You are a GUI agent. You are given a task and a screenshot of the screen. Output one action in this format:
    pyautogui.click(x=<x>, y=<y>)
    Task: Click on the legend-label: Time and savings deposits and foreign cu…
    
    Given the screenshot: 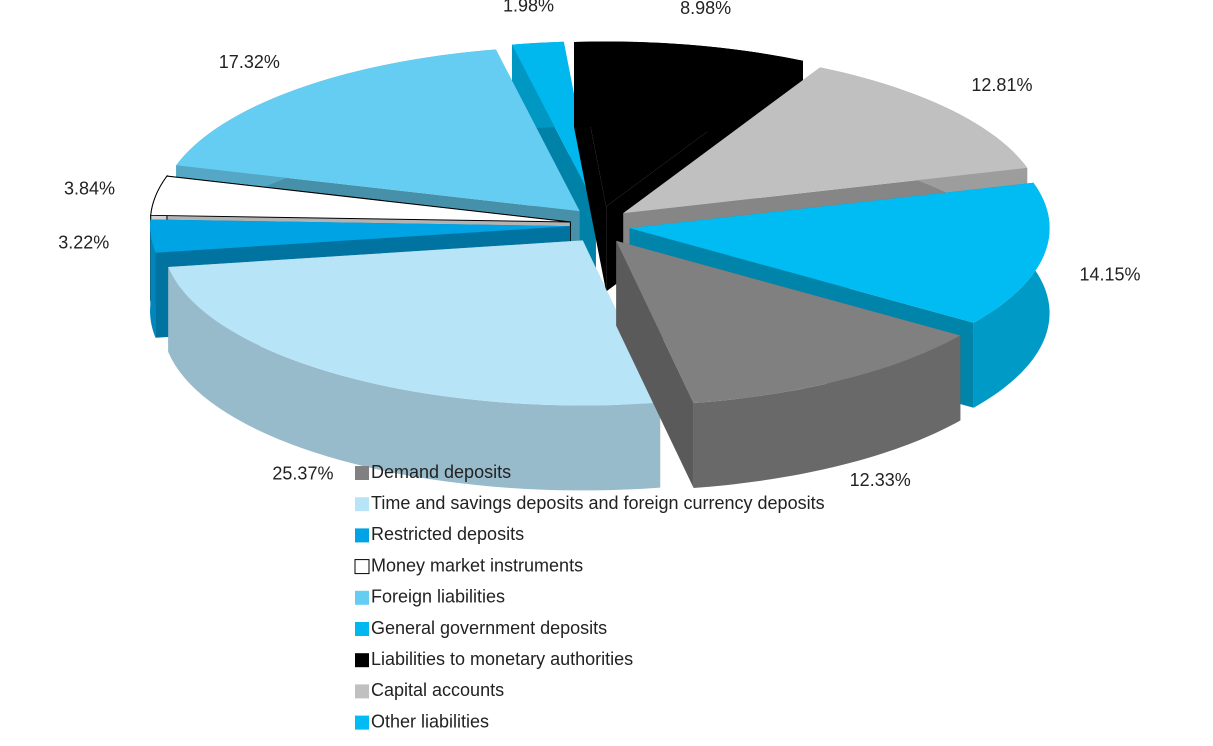 What is the action you would take?
    pyautogui.click(x=598, y=503)
    